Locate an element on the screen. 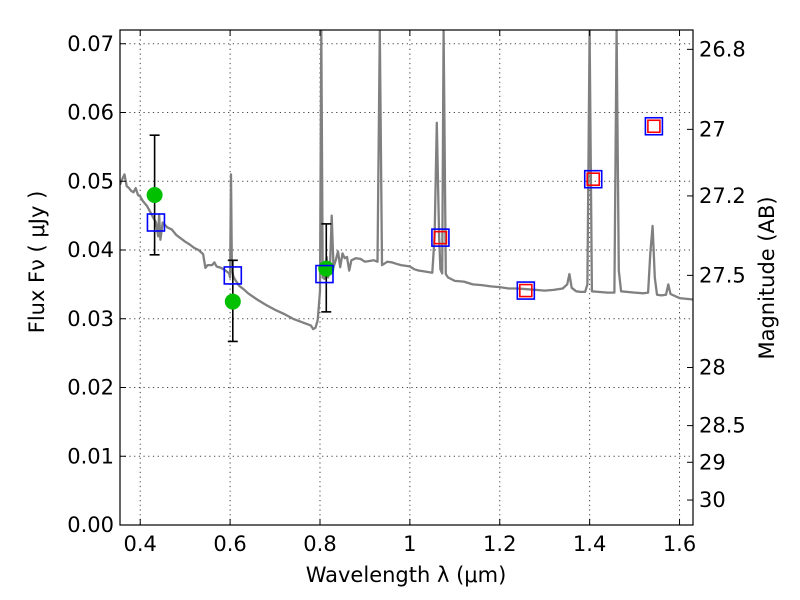  green-points is located at coordinates (240, 248).